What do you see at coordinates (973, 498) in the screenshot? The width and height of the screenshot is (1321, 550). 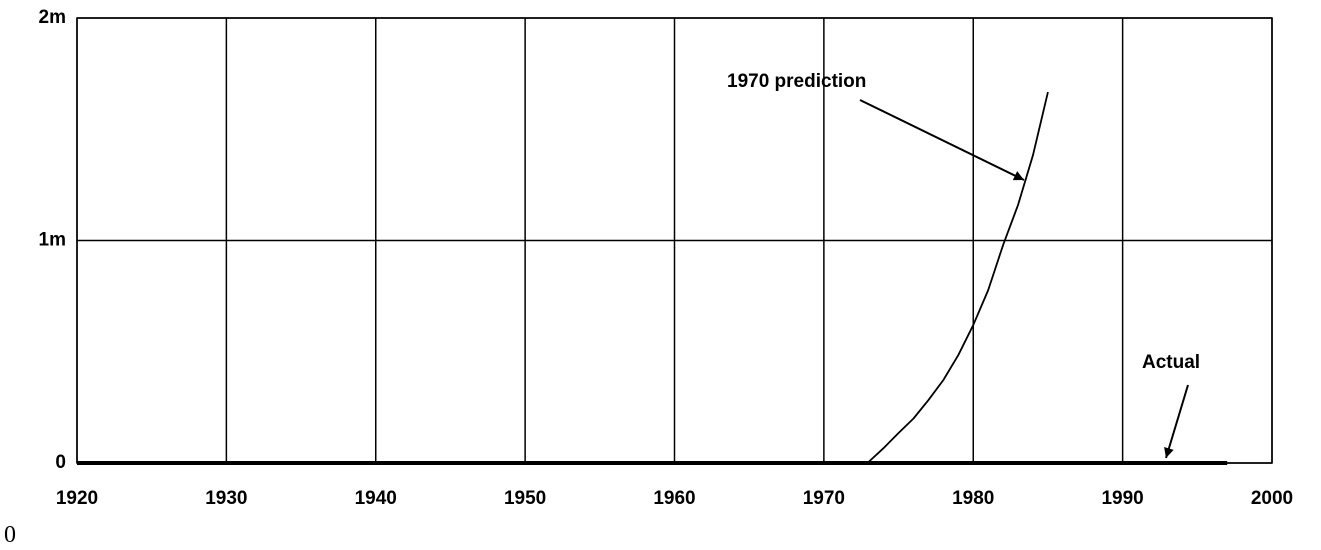 I see `x-tick-label: 1980` at bounding box center [973, 498].